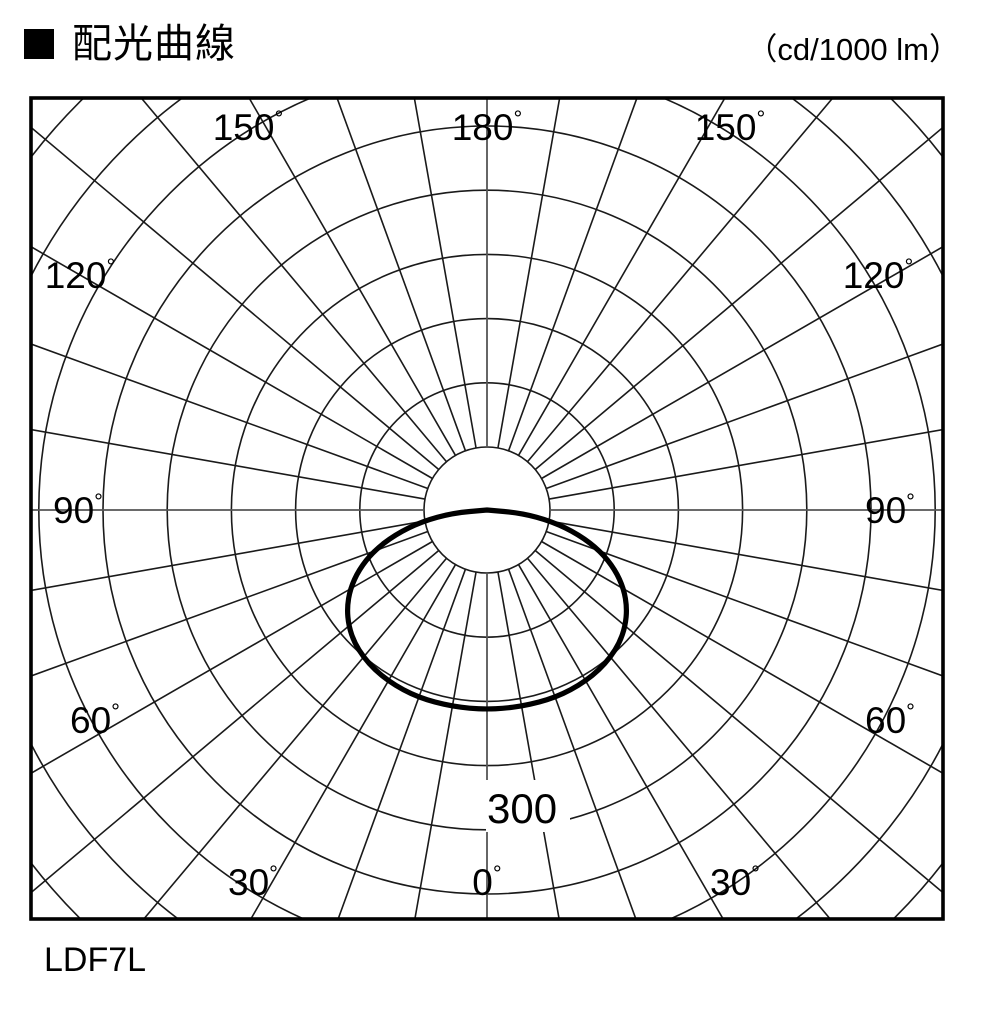 Image resolution: width=994 pixels, height=1012 pixels. I want to click on angle-label: 180°, so click(487, 127).